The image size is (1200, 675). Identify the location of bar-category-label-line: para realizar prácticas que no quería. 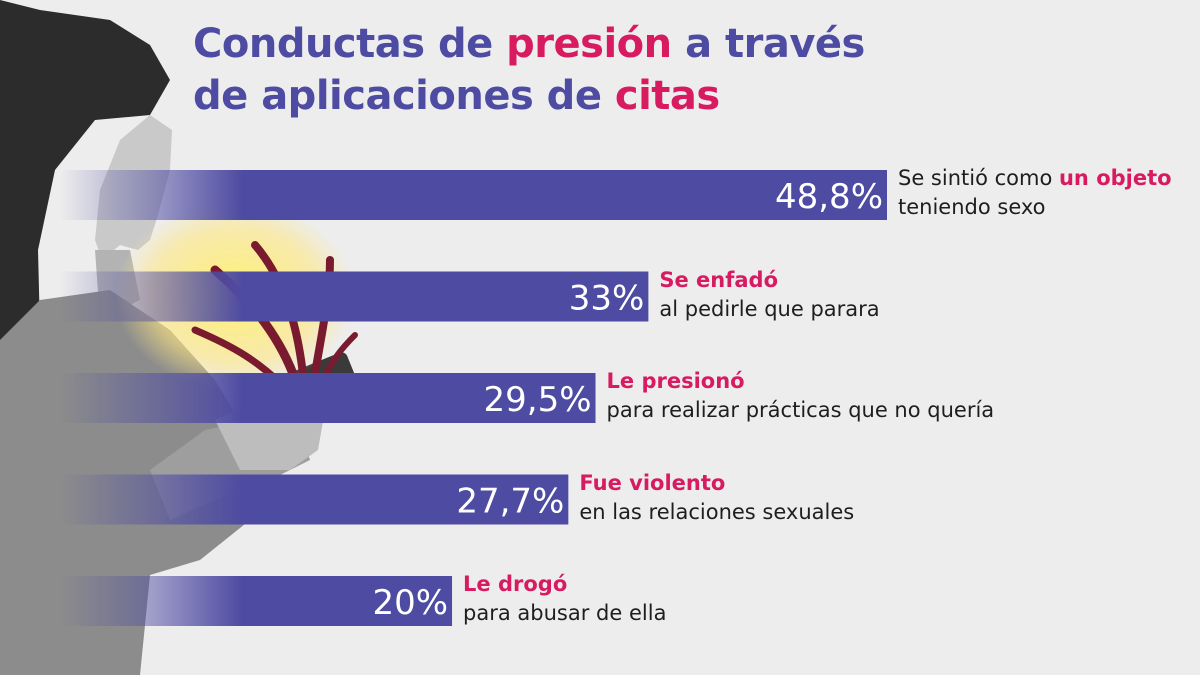
(801, 410).